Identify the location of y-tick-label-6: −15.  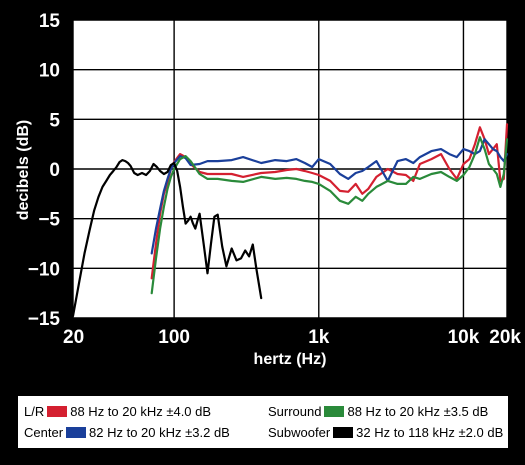
(44, 319).